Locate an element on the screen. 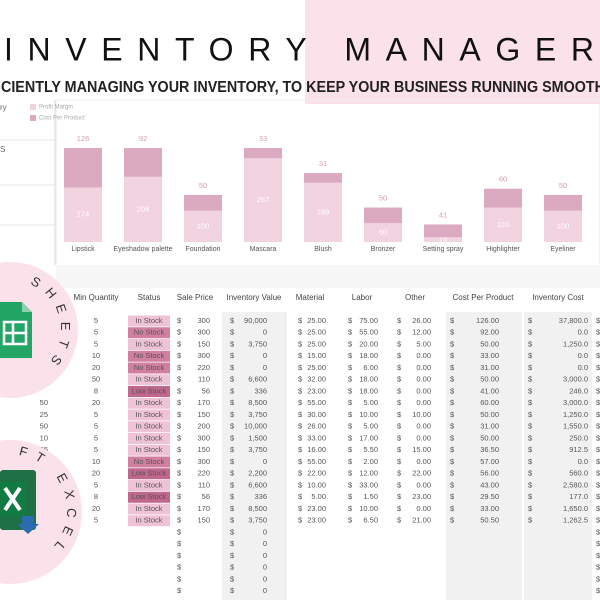  cell-value: 23.00 is located at coordinates (421, 496).